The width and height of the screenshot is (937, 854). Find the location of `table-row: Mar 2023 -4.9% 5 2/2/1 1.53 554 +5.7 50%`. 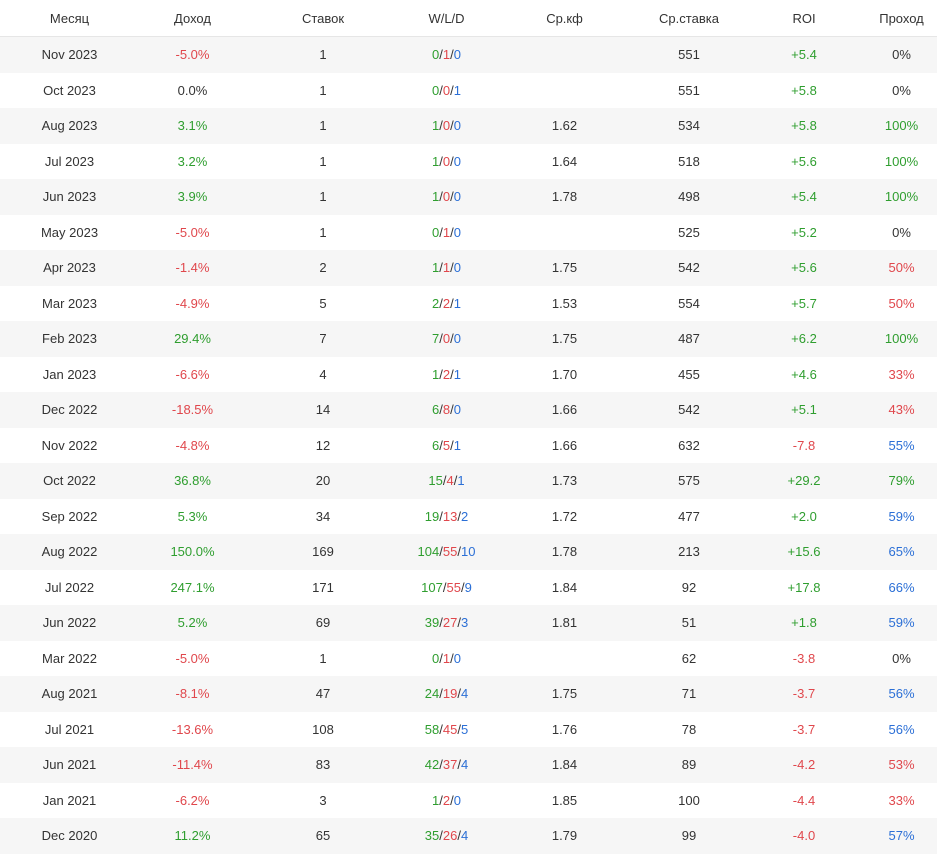

table-row: Mar 2023 -4.9% 5 2/2/1 1.53 554 +5.7 50% is located at coordinates (468, 303).